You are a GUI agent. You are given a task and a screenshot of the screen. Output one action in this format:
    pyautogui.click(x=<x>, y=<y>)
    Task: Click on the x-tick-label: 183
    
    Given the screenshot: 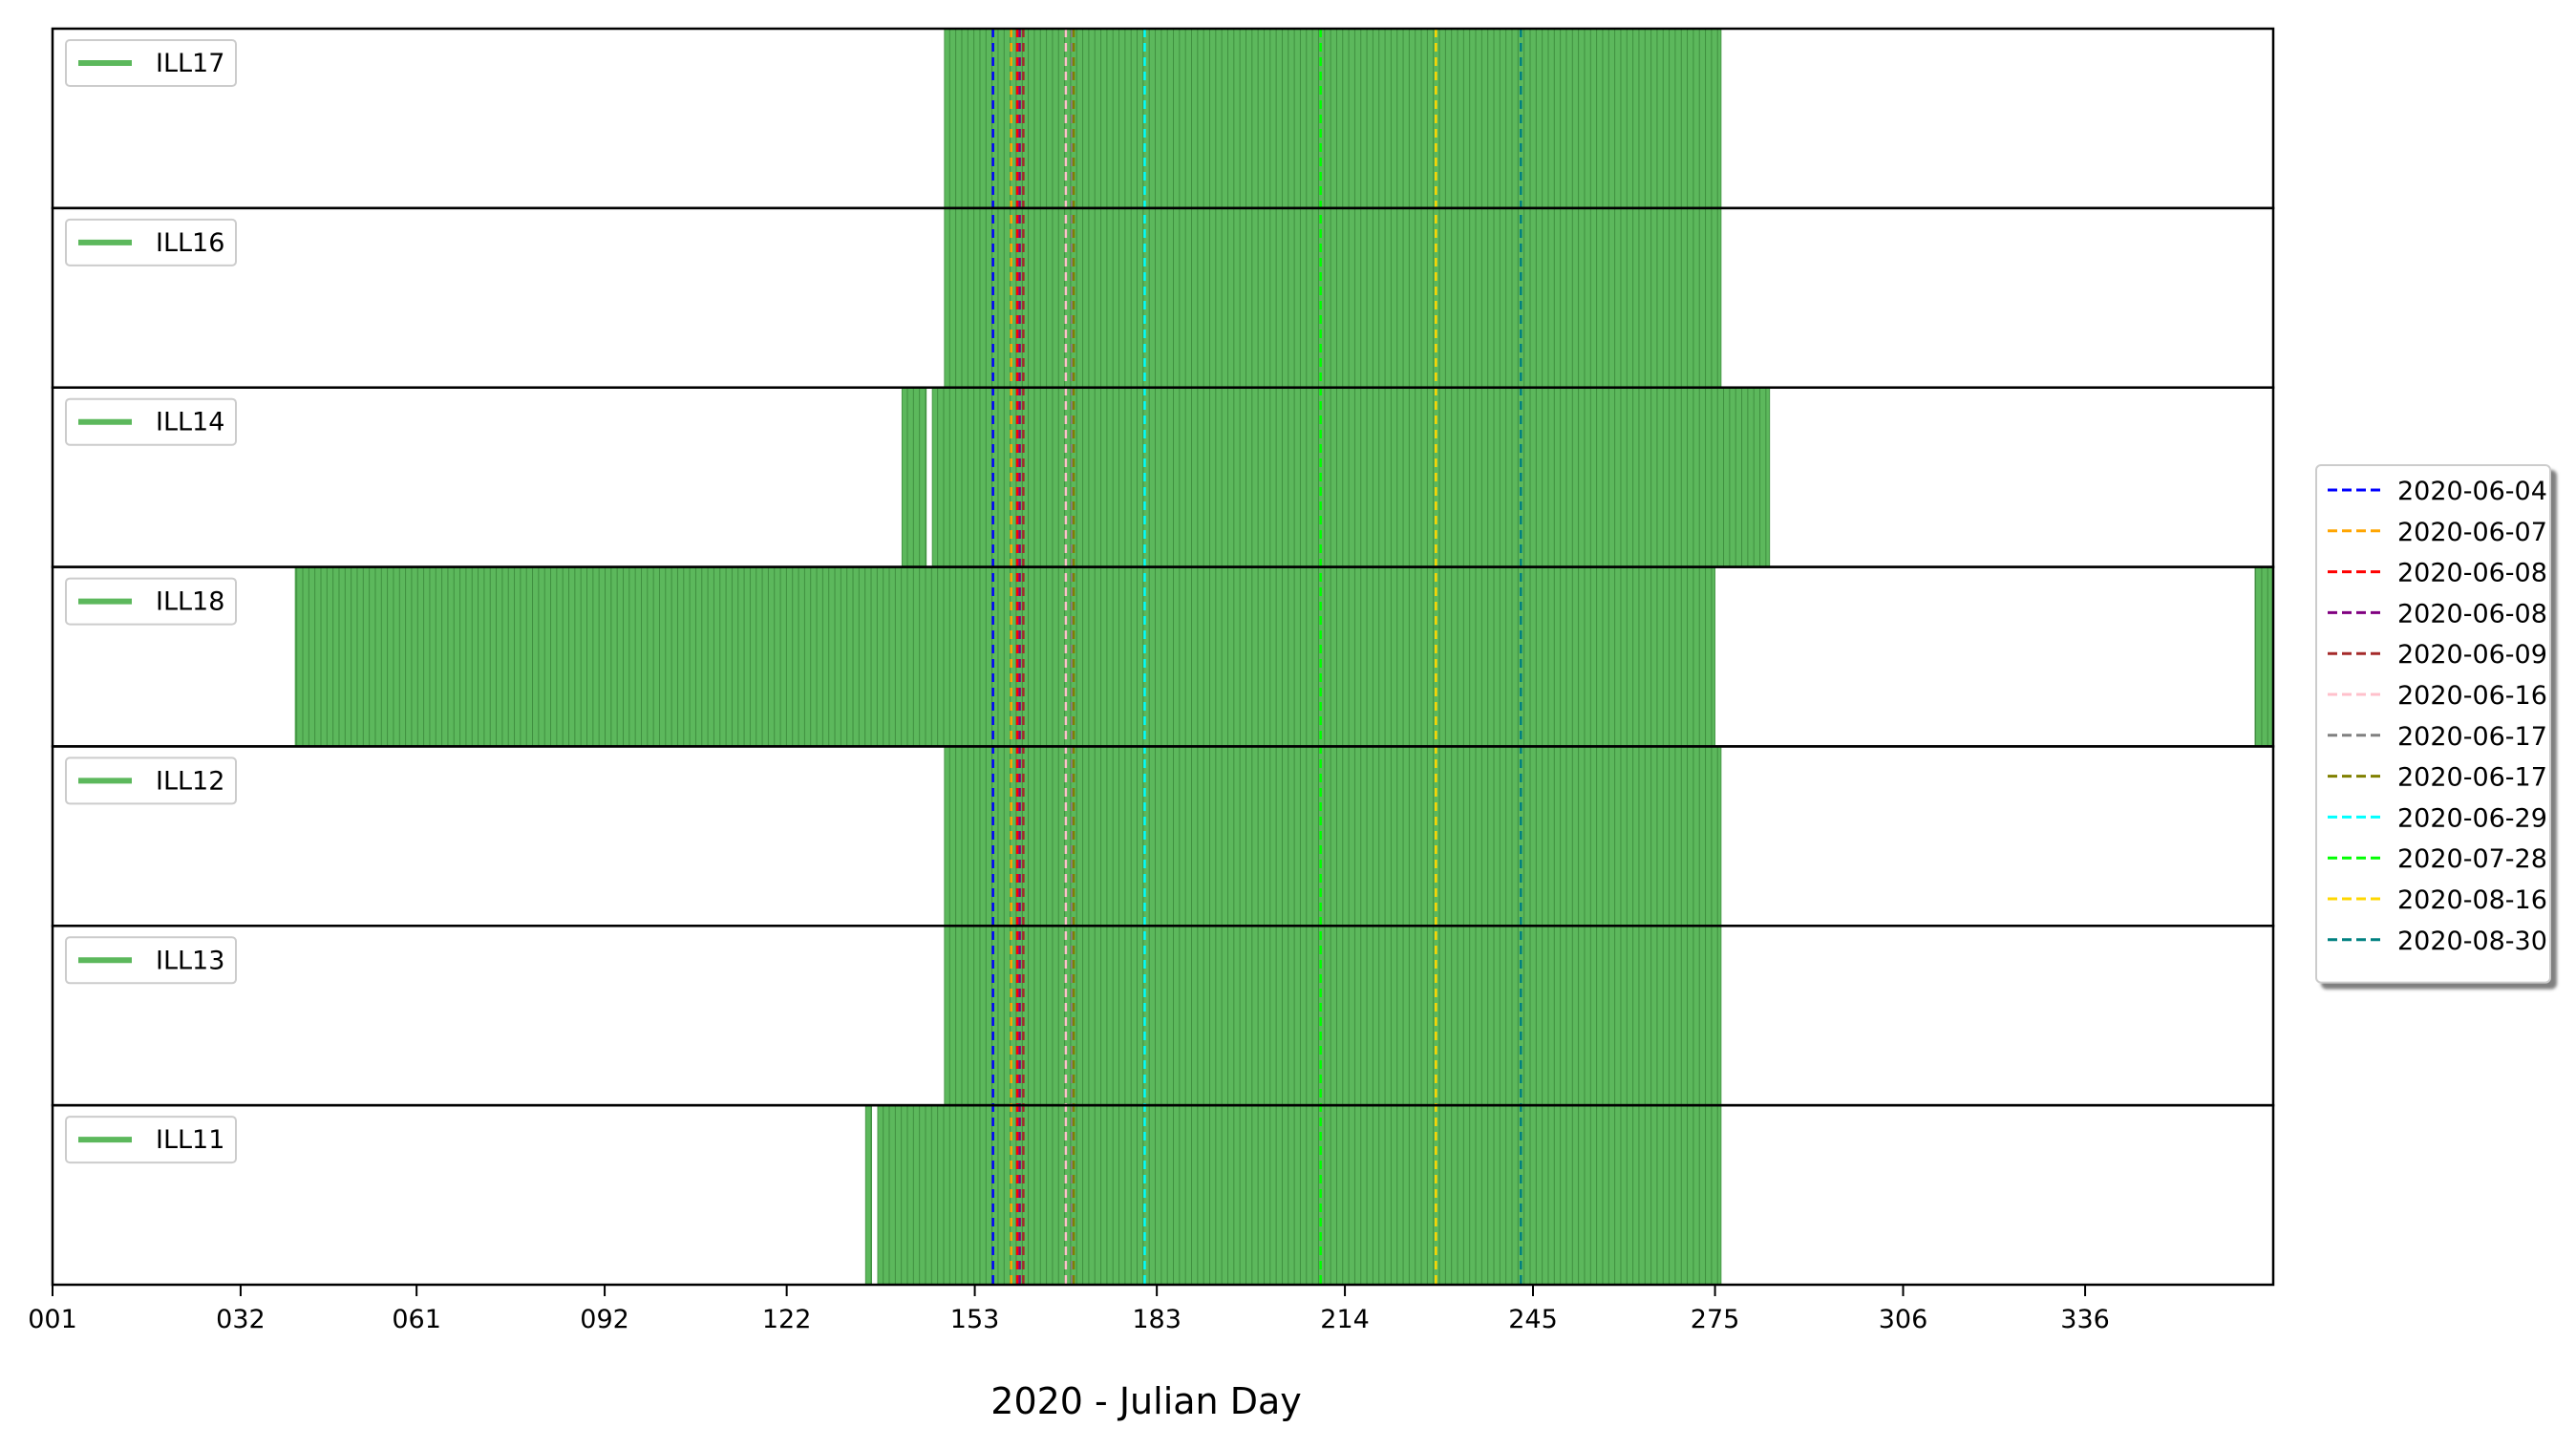 What is the action you would take?
    pyautogui.click(x=1157, y=1319)
    